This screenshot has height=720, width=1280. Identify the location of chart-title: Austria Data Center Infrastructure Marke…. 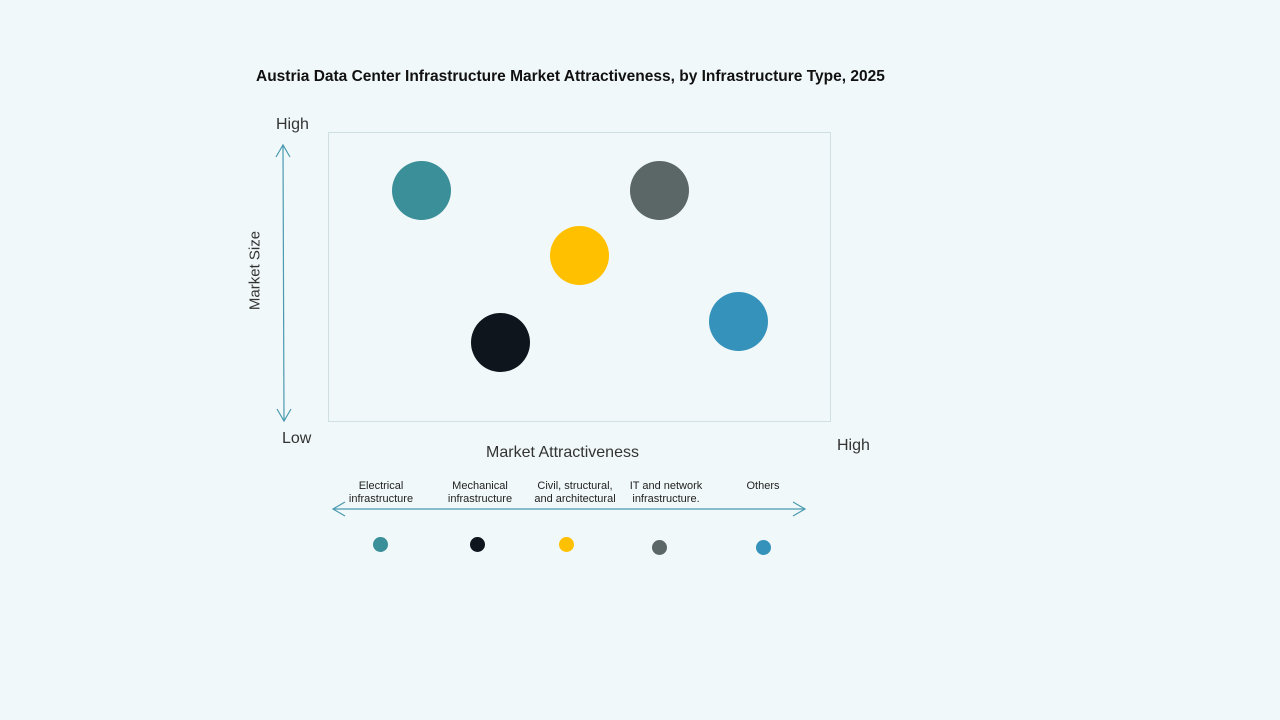
(570, 76).